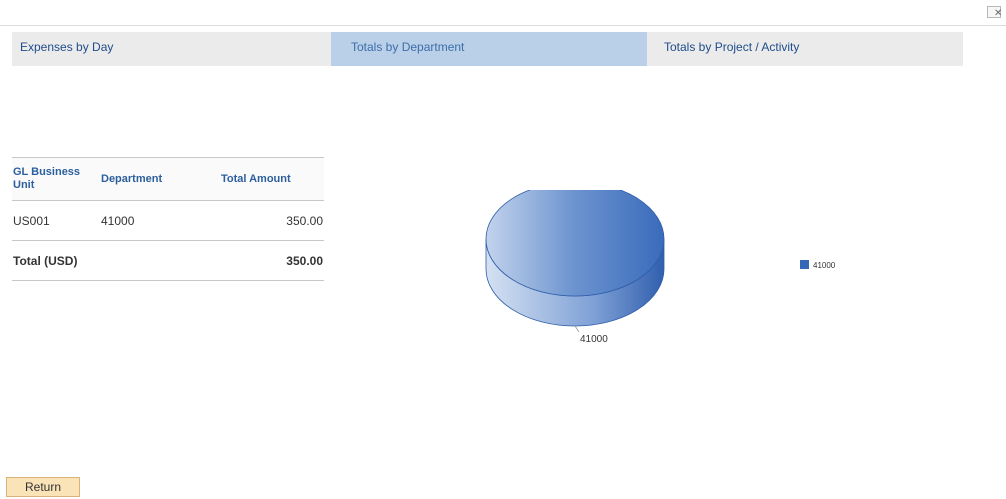  I want to click on header-gl-business-unit: GL Business Unit, so click(56, 179).